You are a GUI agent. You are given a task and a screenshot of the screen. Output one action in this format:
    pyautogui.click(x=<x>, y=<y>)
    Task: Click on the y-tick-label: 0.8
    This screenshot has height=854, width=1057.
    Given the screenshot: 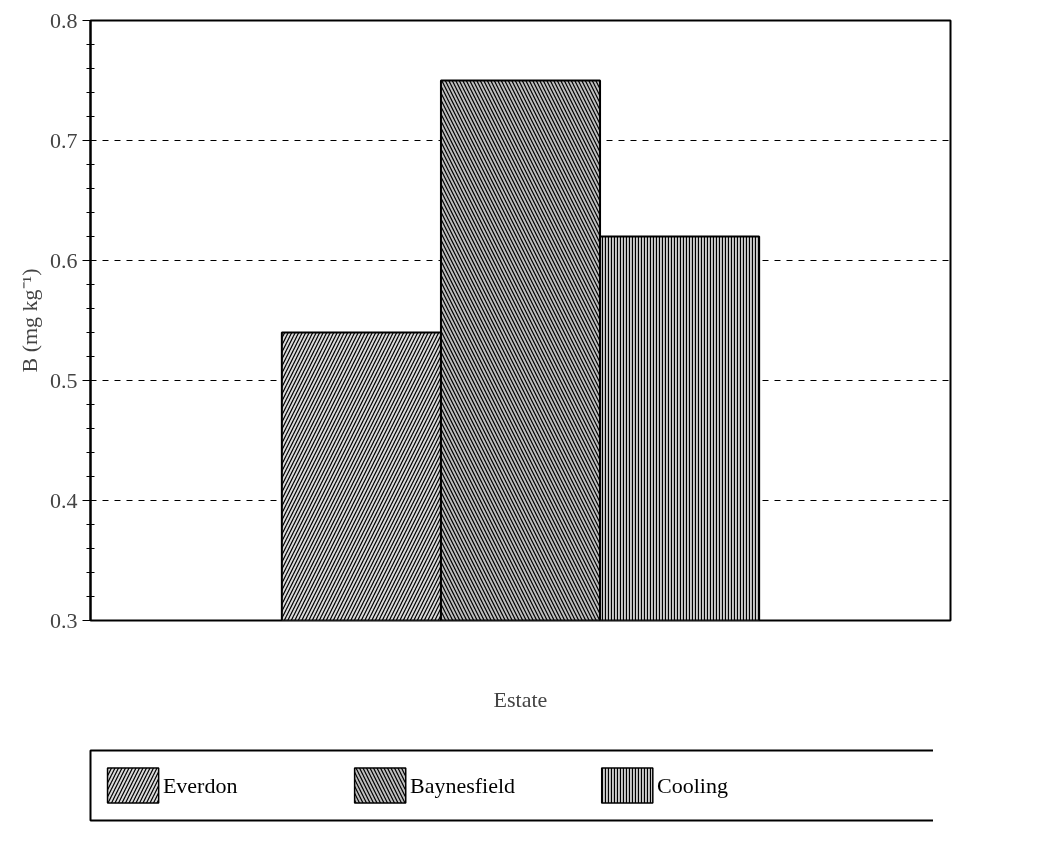 What is the action you would take?
    pyautogui.click(x=64, y=20)
    